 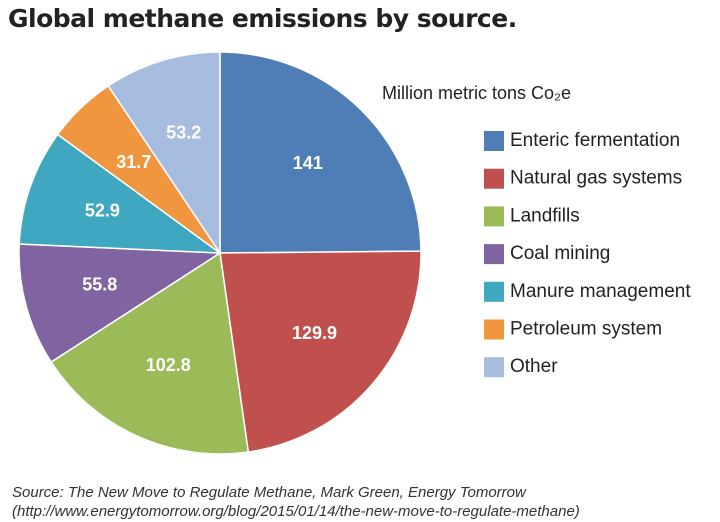 I want to click on data-label: 55.8, so click(x=99, y=284).